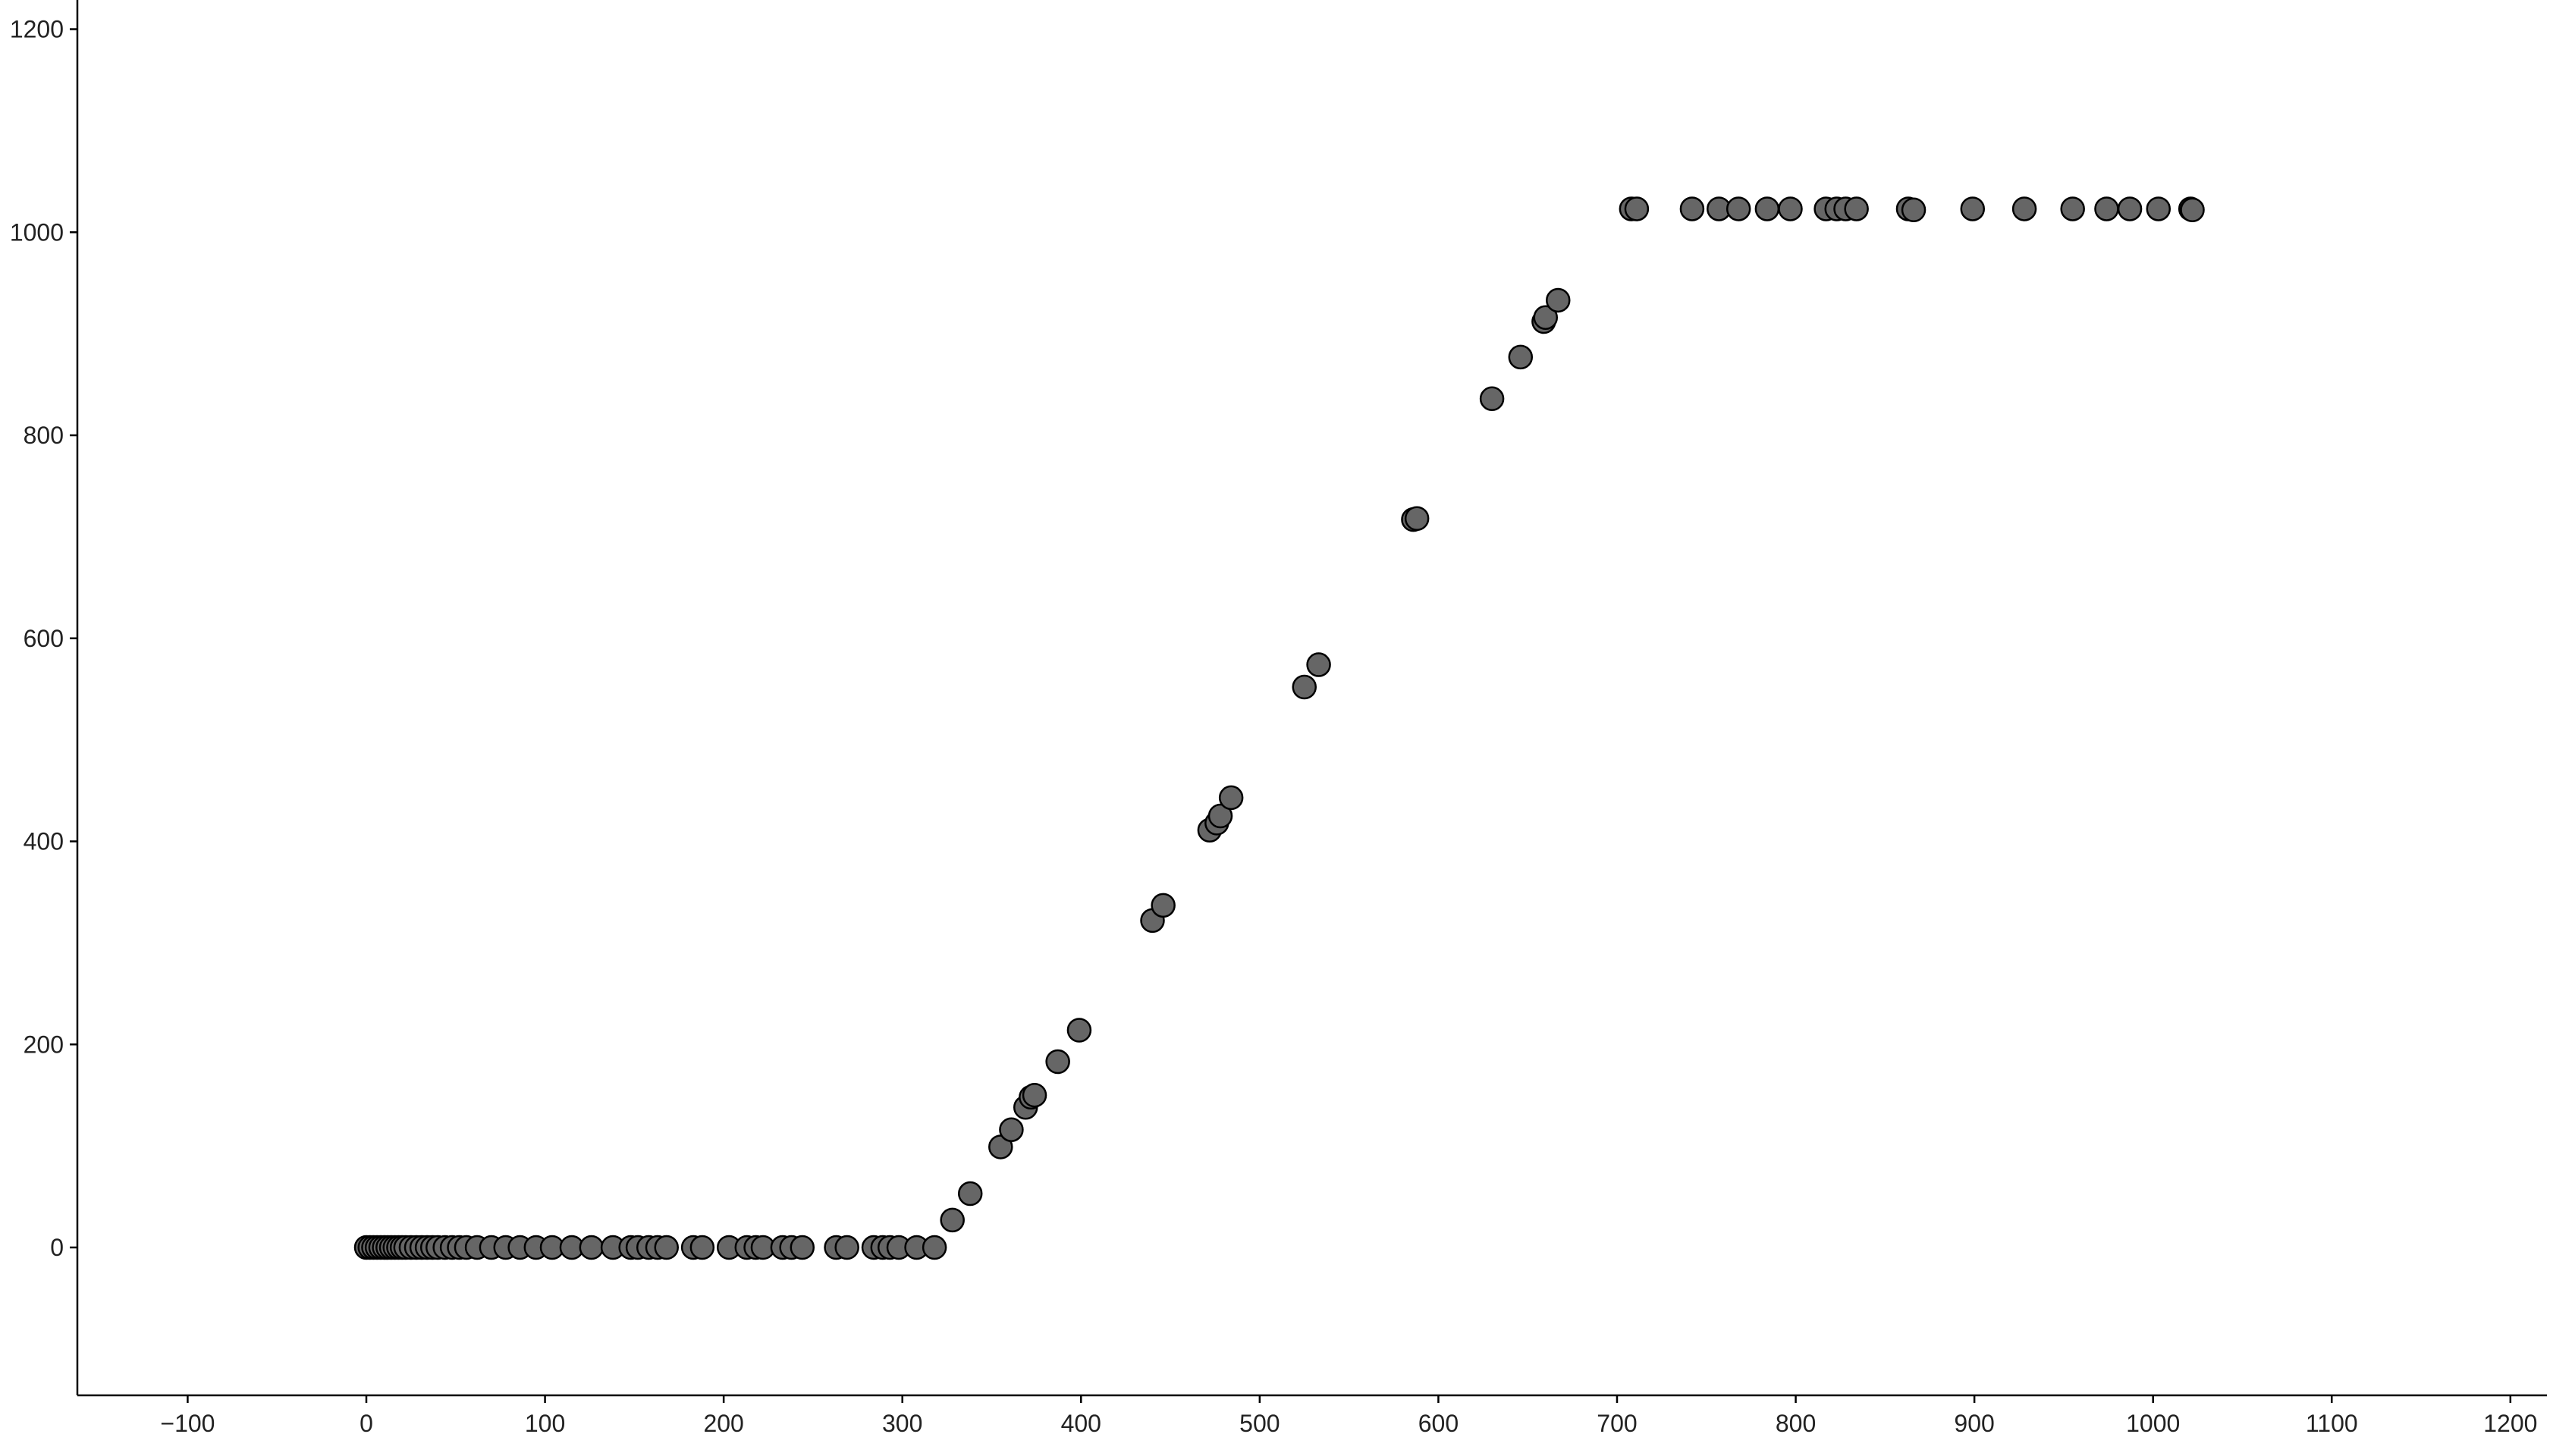 The height and width of the screenshot is (1456, 2553). I want to click on y-tick-label: 800, so click(44, 435).